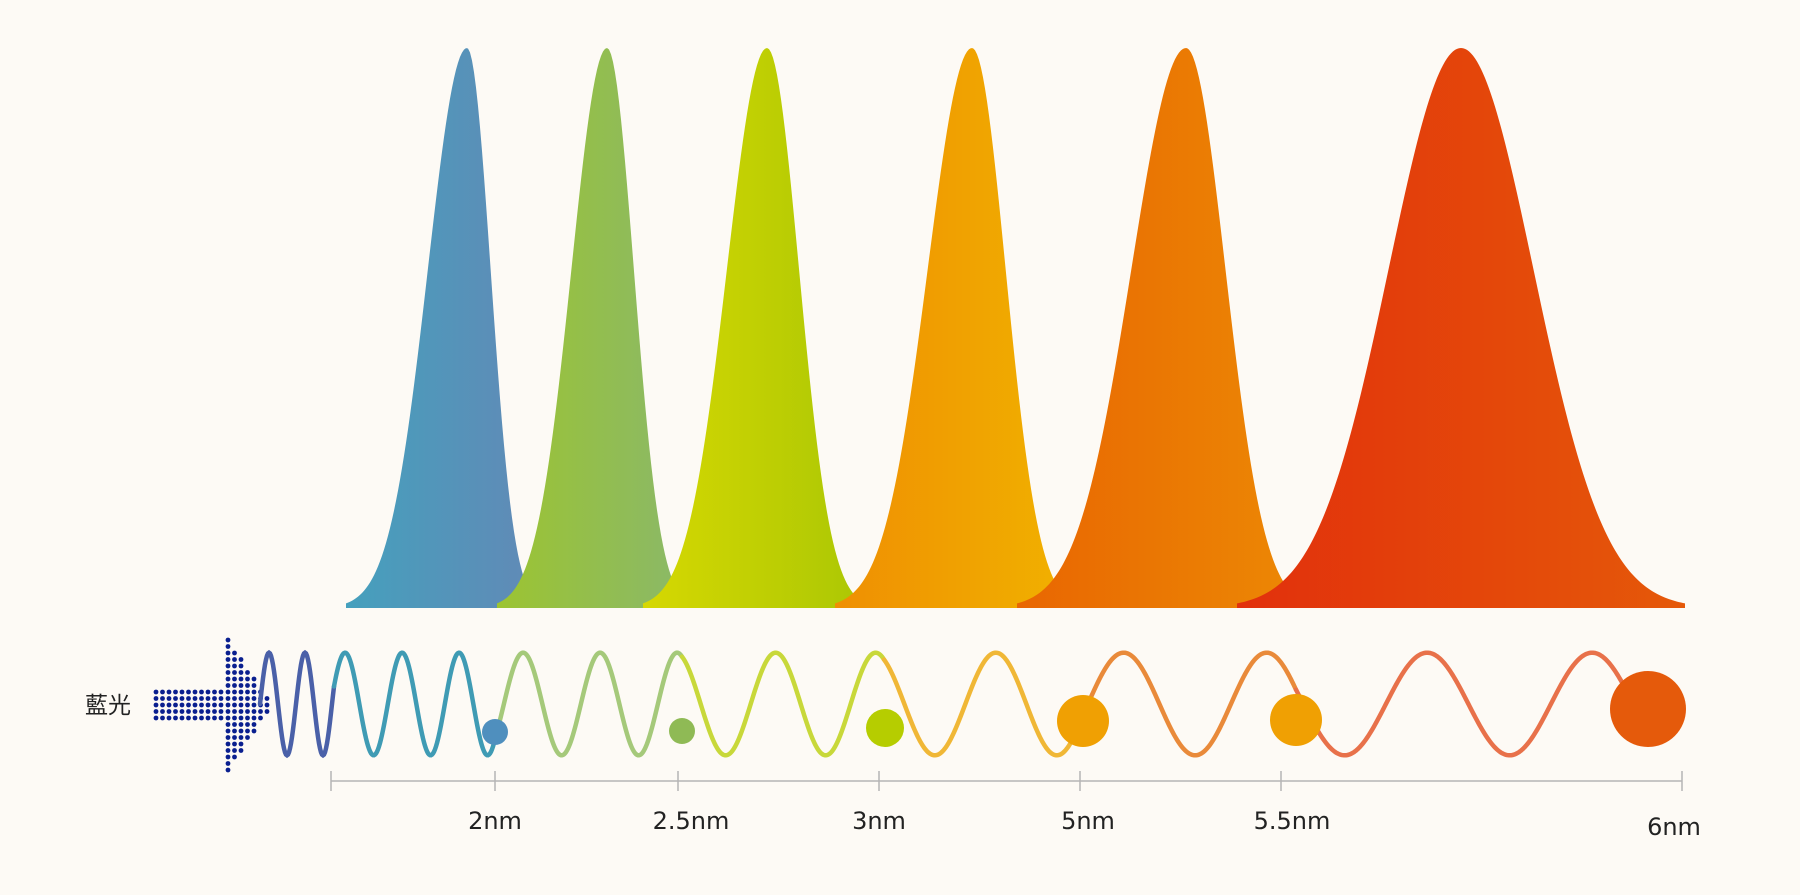  What do you see at coordinates (943, 704) in the screenshot?
I see `light-wave` at bounding box center [943, 704].